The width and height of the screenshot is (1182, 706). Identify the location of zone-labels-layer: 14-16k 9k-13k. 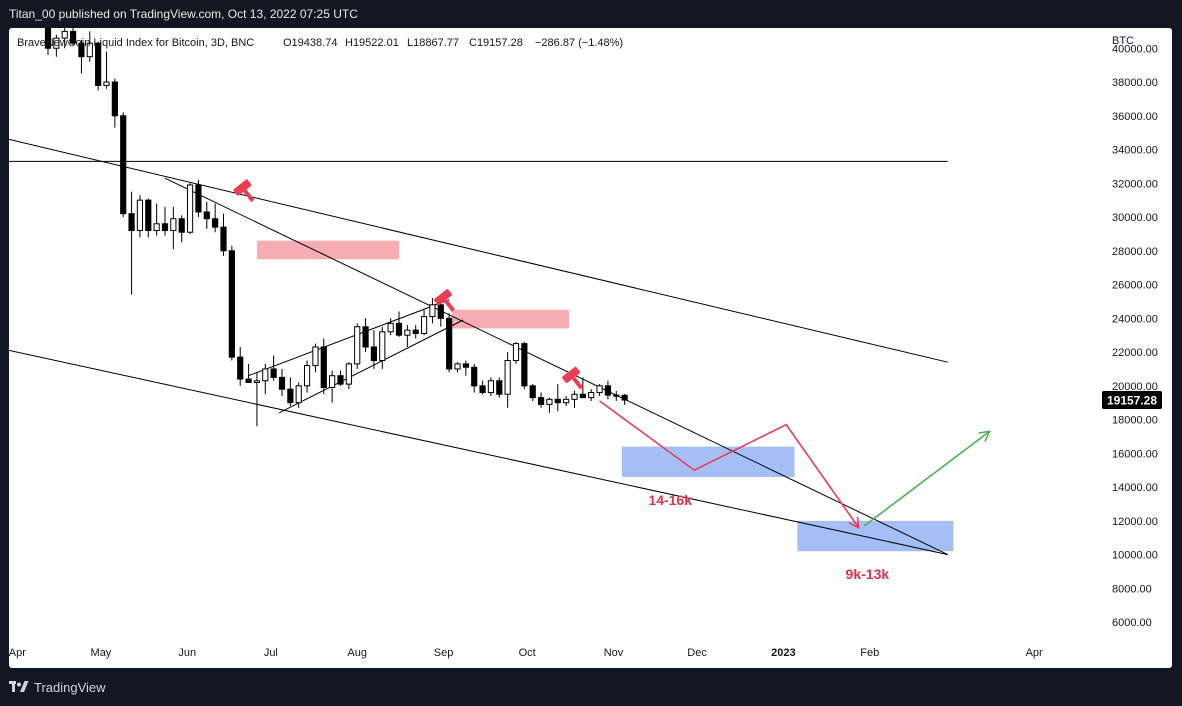
(768, 537).